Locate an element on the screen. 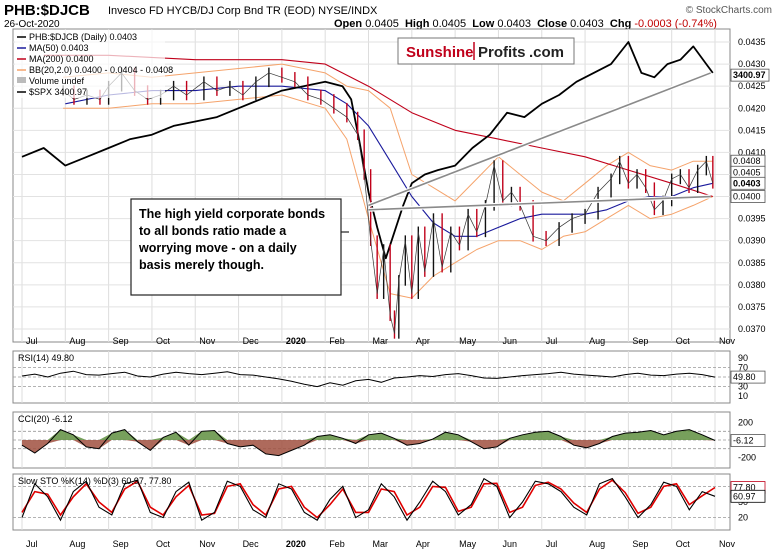 This screenshot has height=552, width=780. rsi-value-tag-box is located at coordinates (748, 377).